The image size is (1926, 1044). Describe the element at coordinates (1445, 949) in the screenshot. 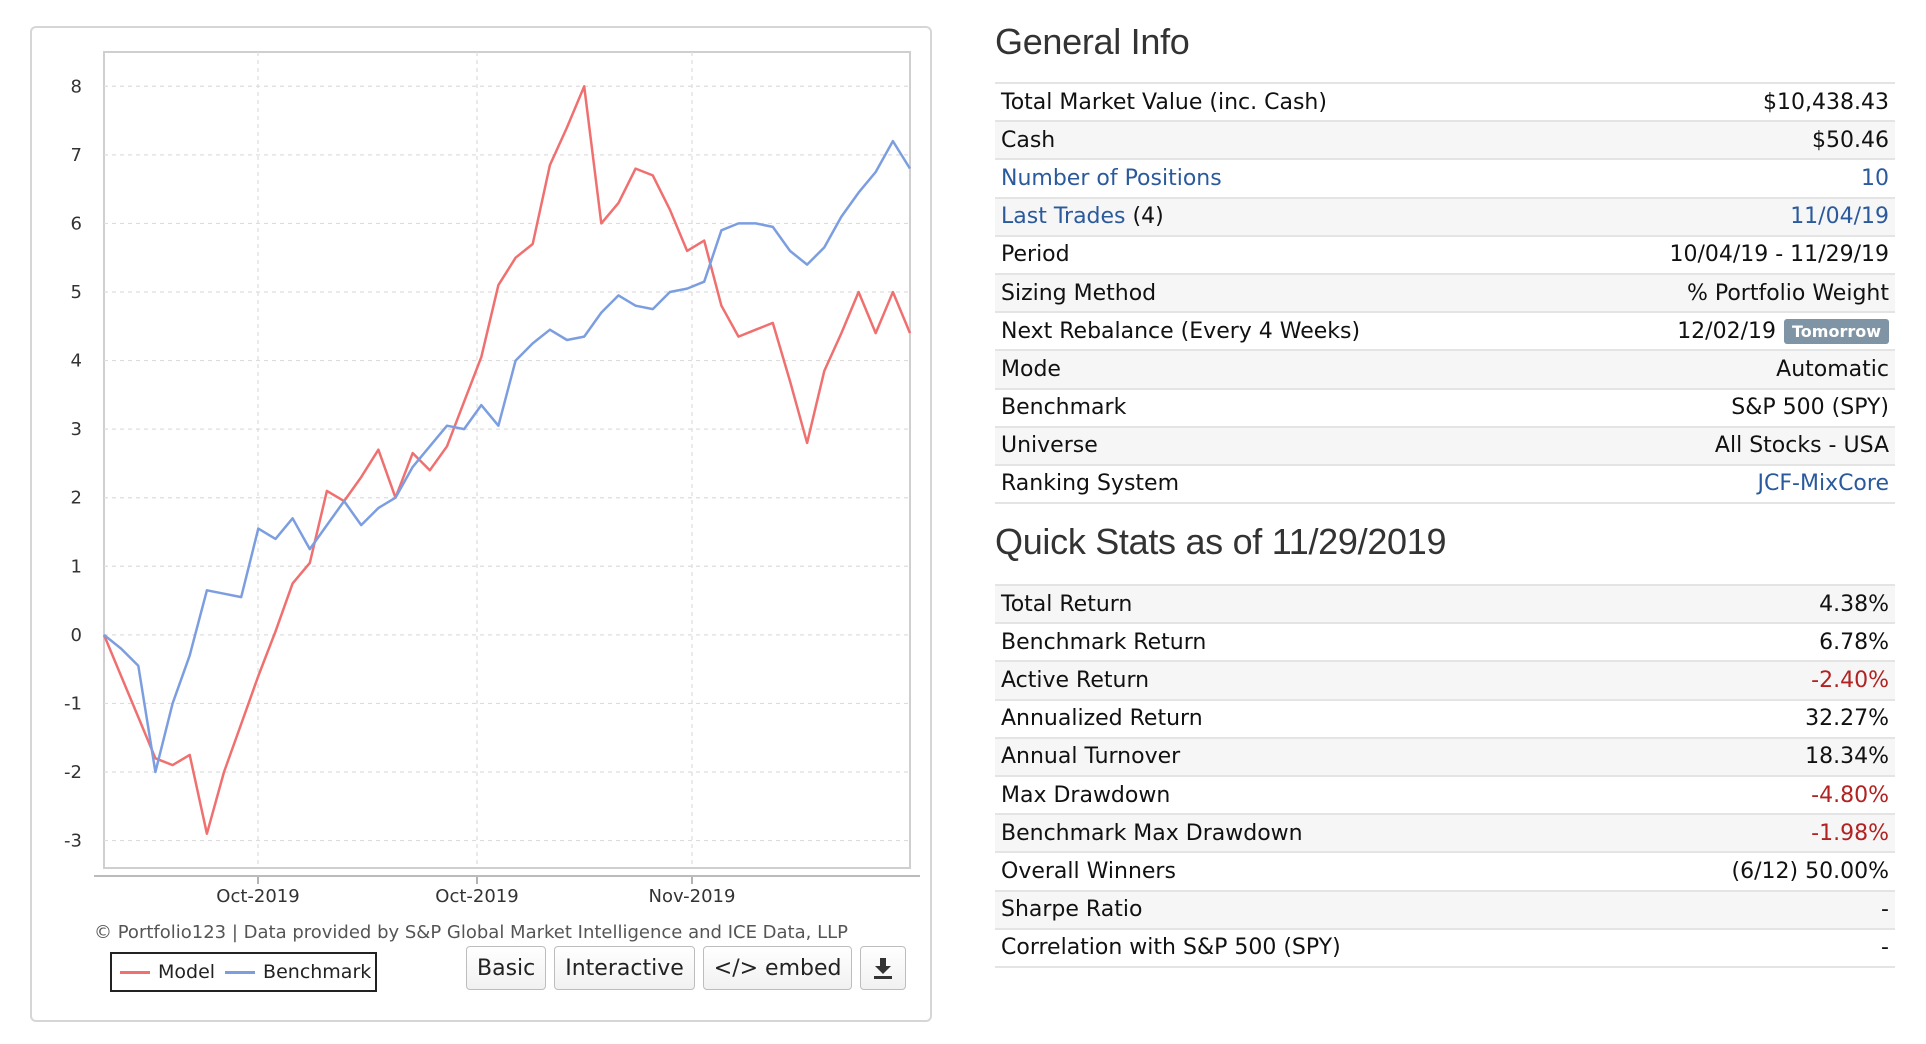

I see `row-correlation: Correlation with S&P 500 (SPY) -` at that location.